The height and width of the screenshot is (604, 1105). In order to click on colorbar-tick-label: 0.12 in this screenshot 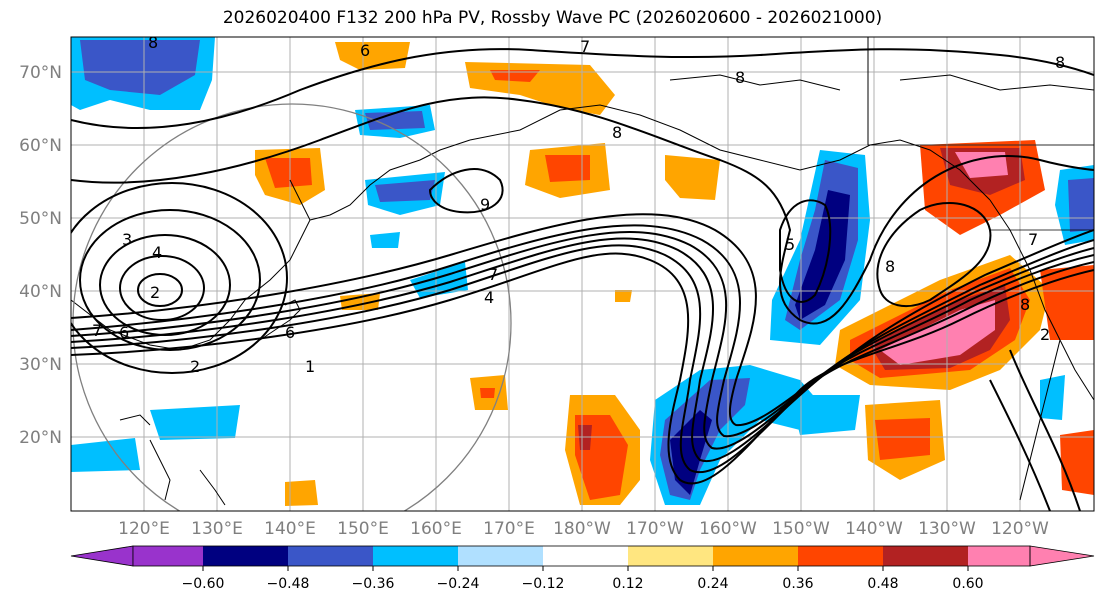, I will do `click(627, 584)`.